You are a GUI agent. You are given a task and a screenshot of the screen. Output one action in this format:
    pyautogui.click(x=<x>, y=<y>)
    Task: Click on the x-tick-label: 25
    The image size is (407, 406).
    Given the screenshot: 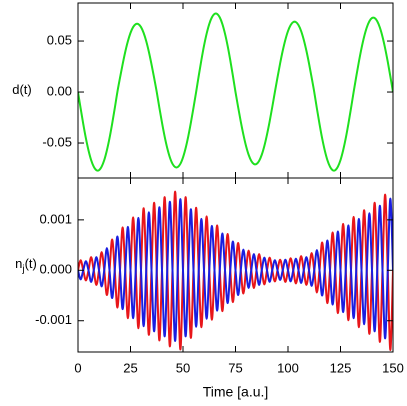 What is the action you would take?
    pyautogui.click(x=130, y=367)
    